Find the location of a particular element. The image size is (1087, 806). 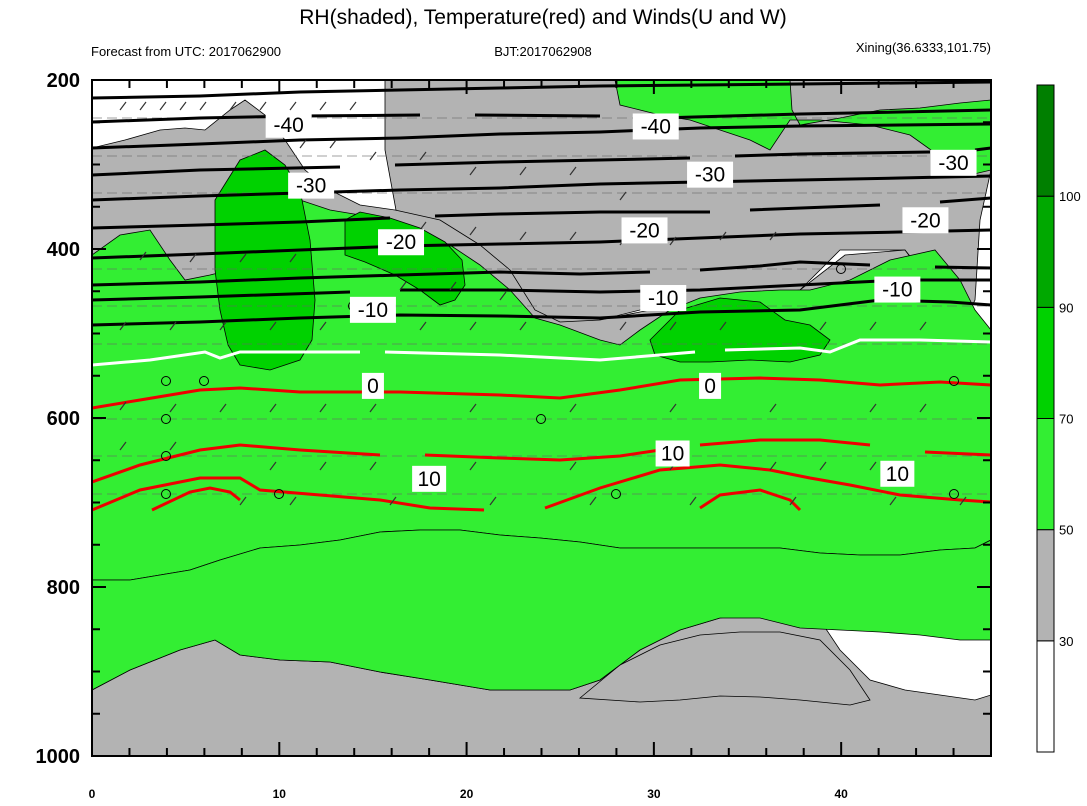

y-axis: 200 400 600 800 1000 is located at coordinates (58, 419).